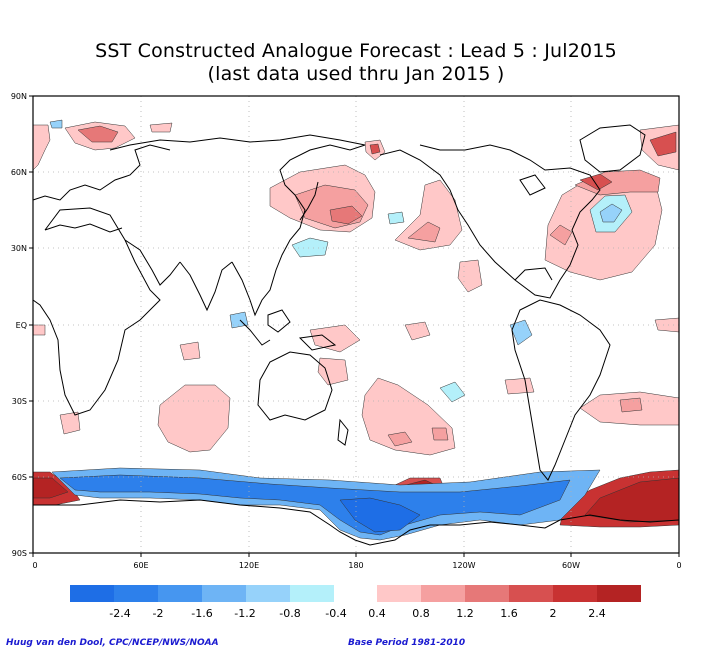  I want to click on lon-label-180: 180, so click(355, 565).